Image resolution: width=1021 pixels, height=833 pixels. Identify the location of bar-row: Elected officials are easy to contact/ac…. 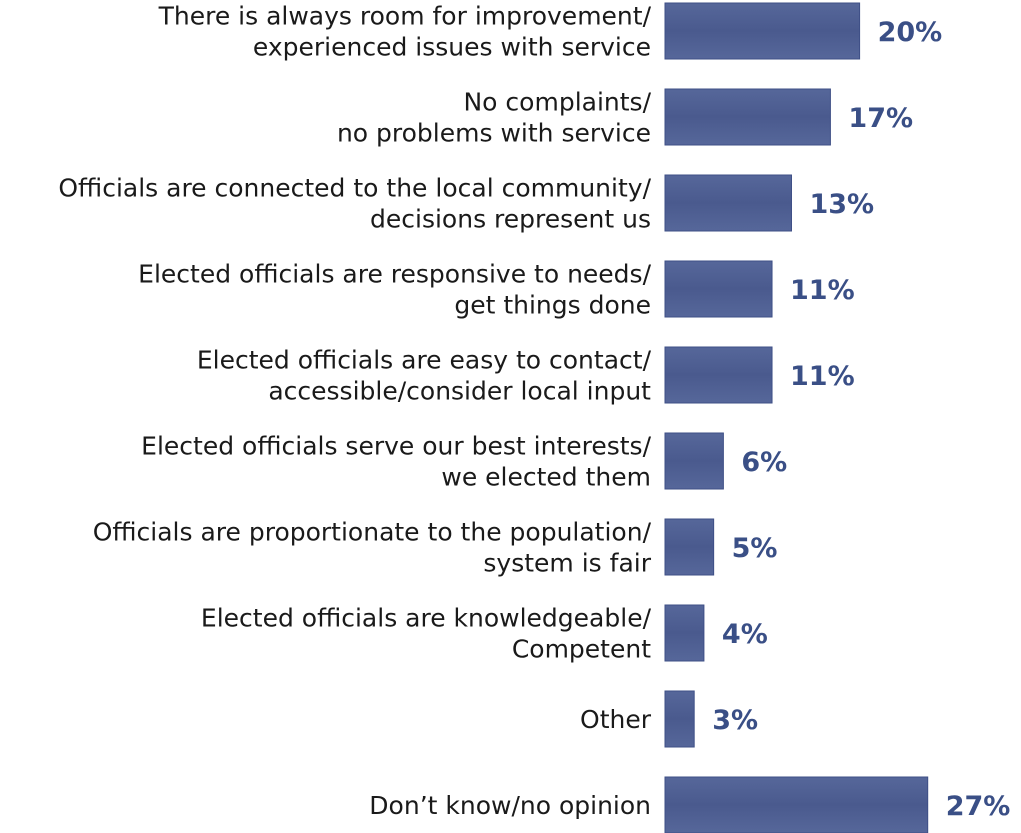
(526, 376).